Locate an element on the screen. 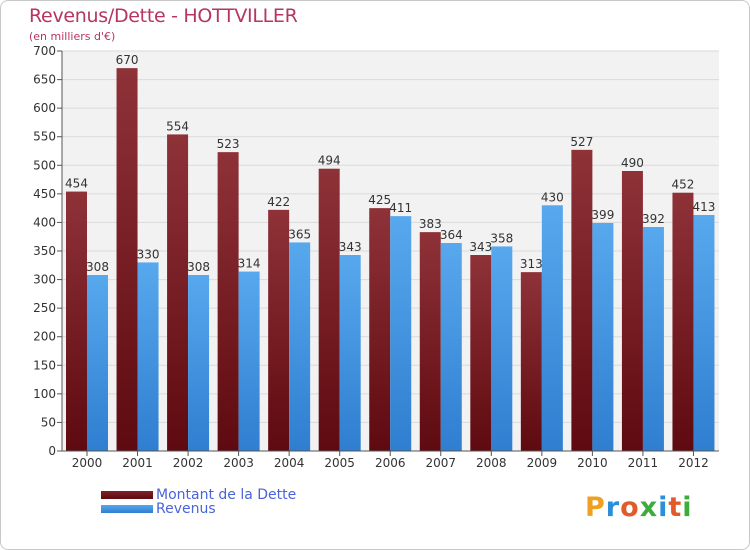 The height and width of the screenshot is (550, 750). x-tick-label: 2001 is located at coordinates (137, 463).